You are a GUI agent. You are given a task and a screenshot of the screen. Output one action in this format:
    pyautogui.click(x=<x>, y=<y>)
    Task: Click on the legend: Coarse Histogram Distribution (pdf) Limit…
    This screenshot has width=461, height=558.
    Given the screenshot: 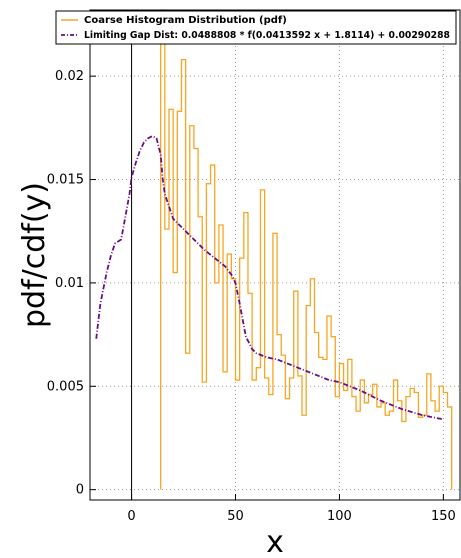 What is the action you would take?
    pyautogui.click(x=256, y=27)
    